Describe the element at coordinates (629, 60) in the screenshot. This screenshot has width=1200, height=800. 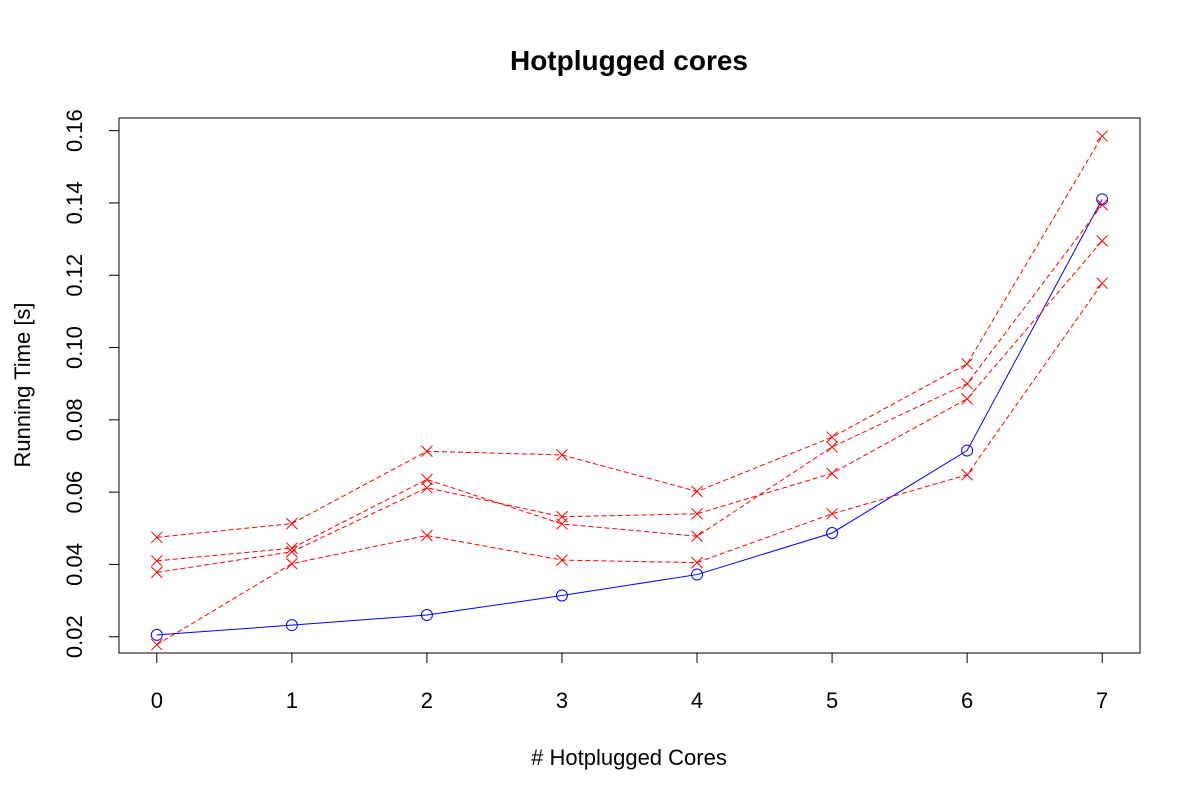
I see `chart-title: Hotplugged cores` at that location.